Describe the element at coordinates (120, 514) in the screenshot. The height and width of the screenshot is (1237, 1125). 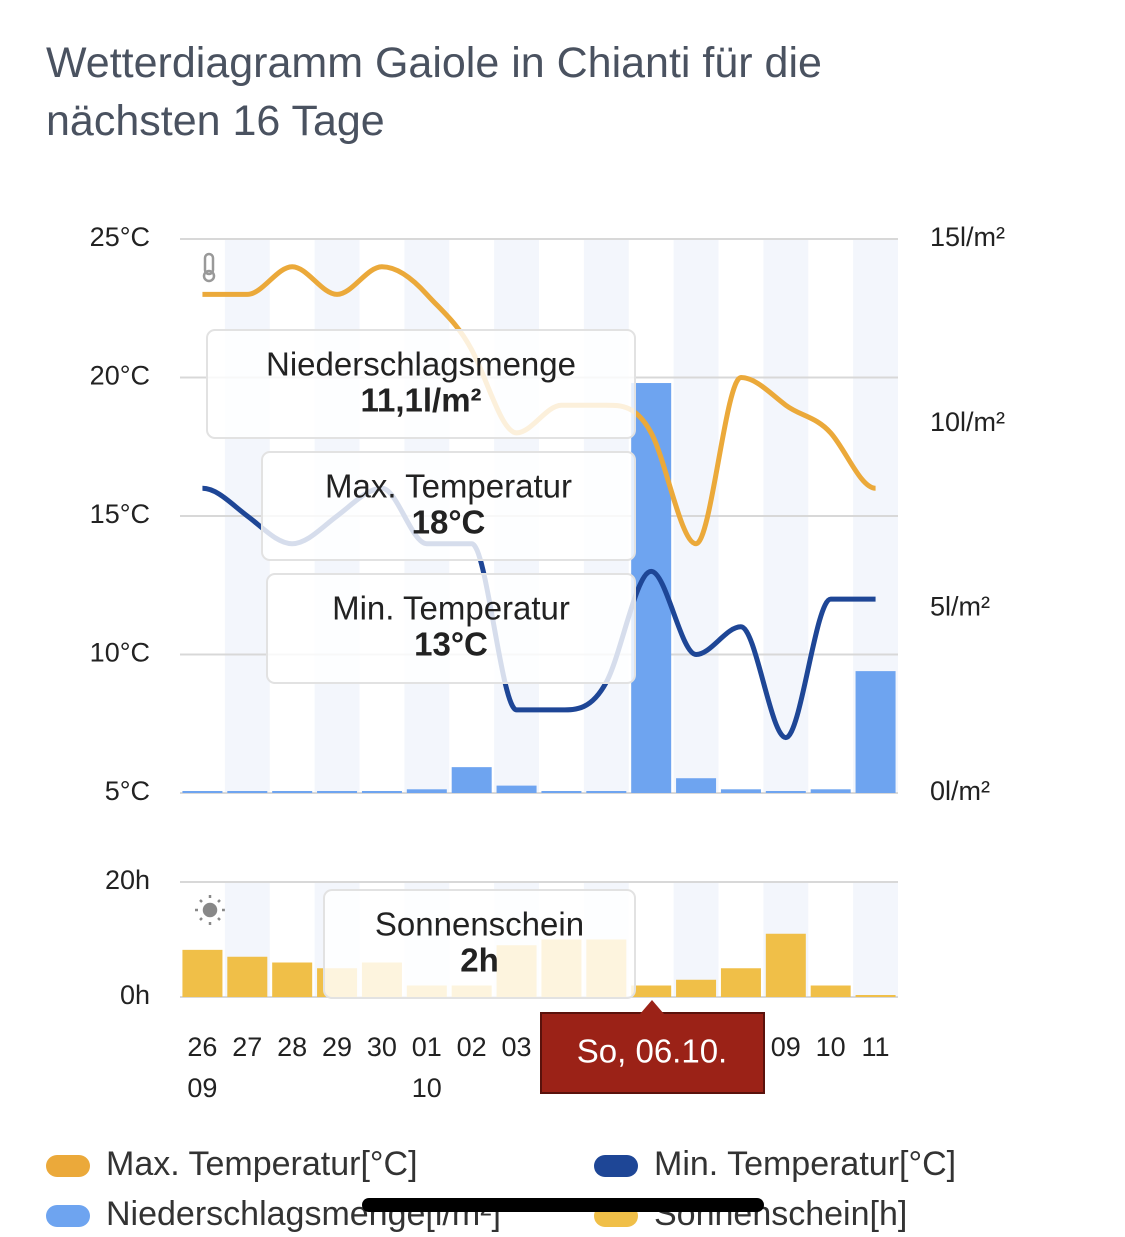
I see `y-tick-label: 15°C` at that location.